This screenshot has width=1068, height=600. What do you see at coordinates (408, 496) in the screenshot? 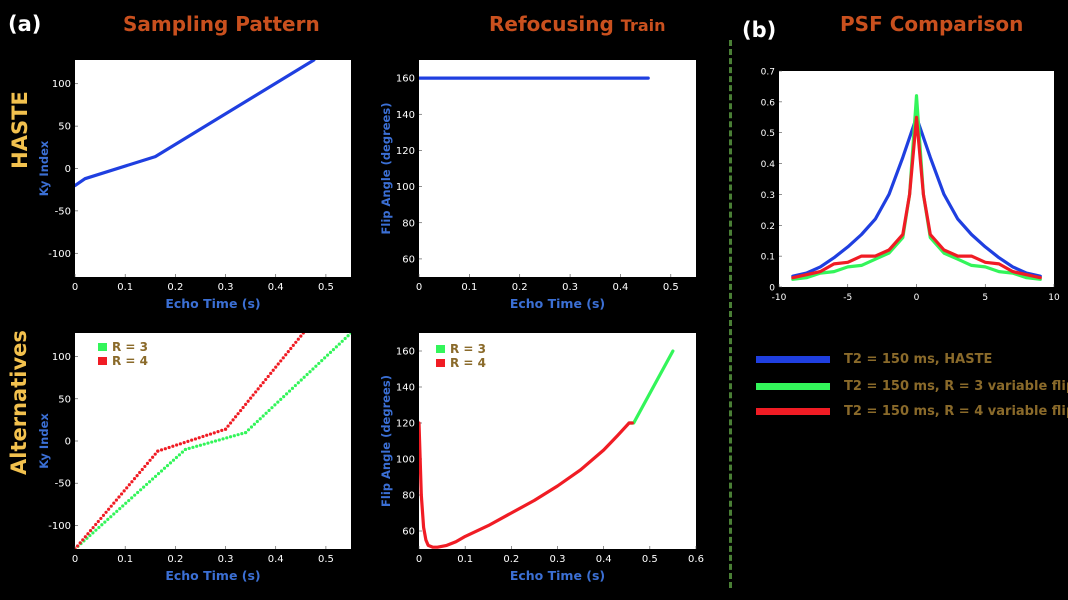
I see `y-tick-label: 80` at bounding box center [408, 496].